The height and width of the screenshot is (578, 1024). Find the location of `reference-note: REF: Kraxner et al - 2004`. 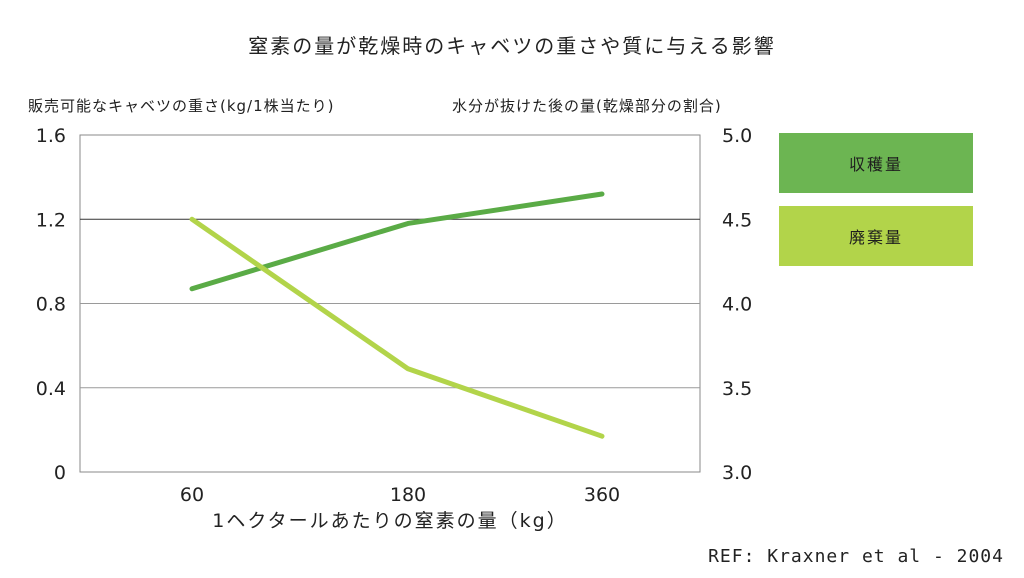

reference-note: REF: Kraxner et al - 2004 is located at coordinates (856, 556).